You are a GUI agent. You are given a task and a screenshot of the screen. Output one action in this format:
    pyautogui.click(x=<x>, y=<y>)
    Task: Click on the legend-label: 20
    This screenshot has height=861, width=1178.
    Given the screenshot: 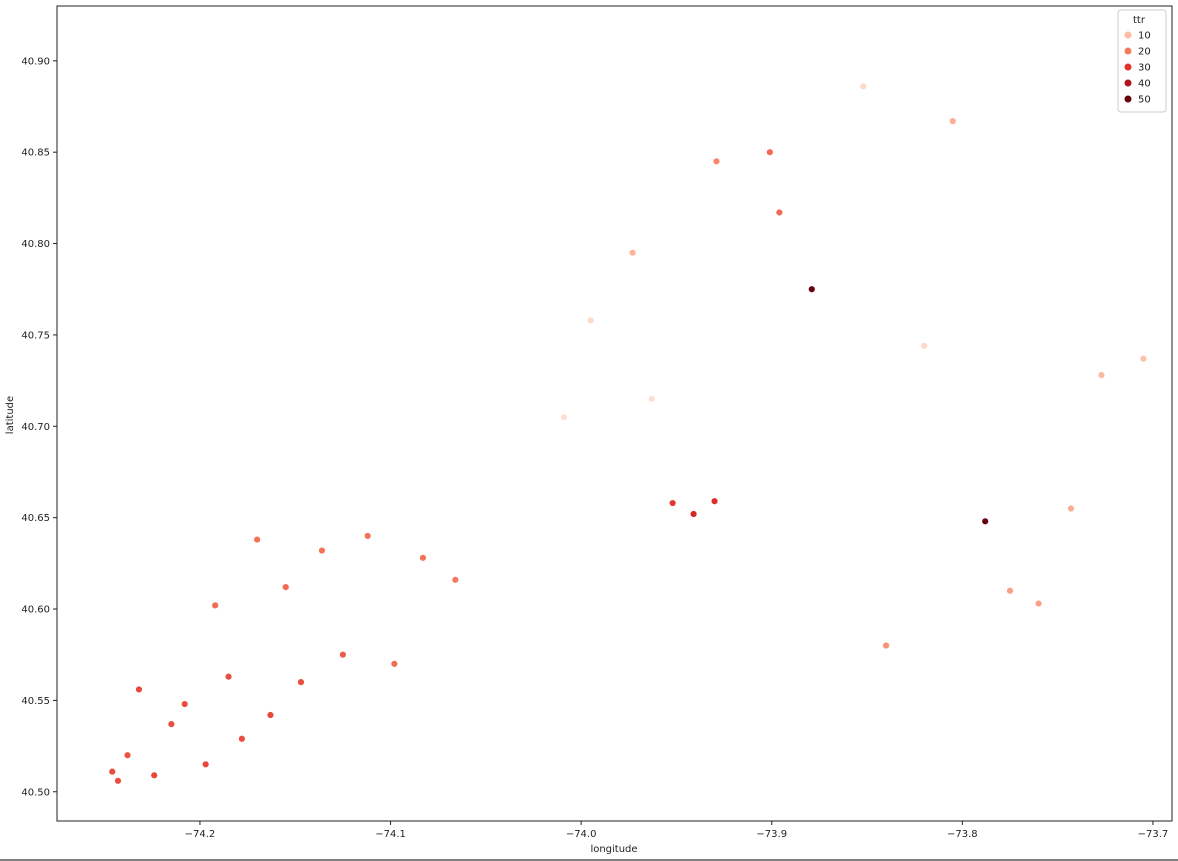 What is the action you would take?
    pyautogui.click(x=1144, y=52)
    